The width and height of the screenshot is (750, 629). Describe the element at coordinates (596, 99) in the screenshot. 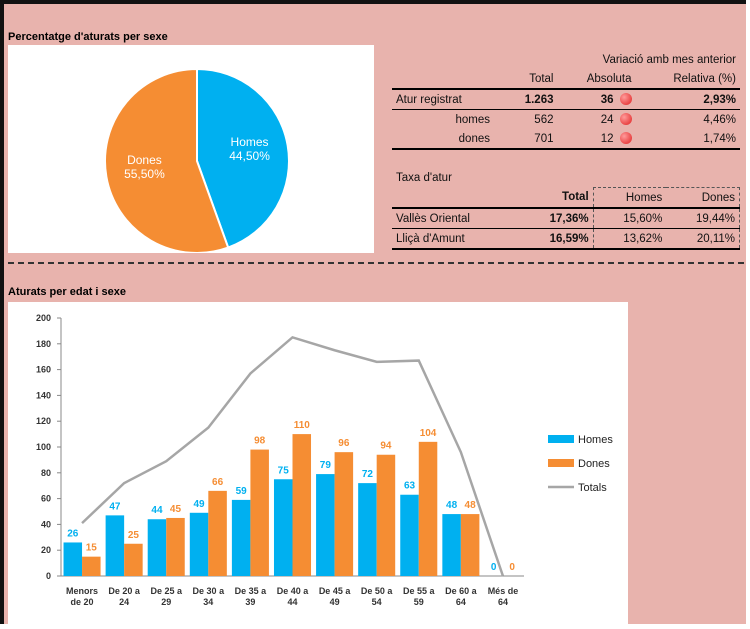

I see `table-cell: 36` at that location.